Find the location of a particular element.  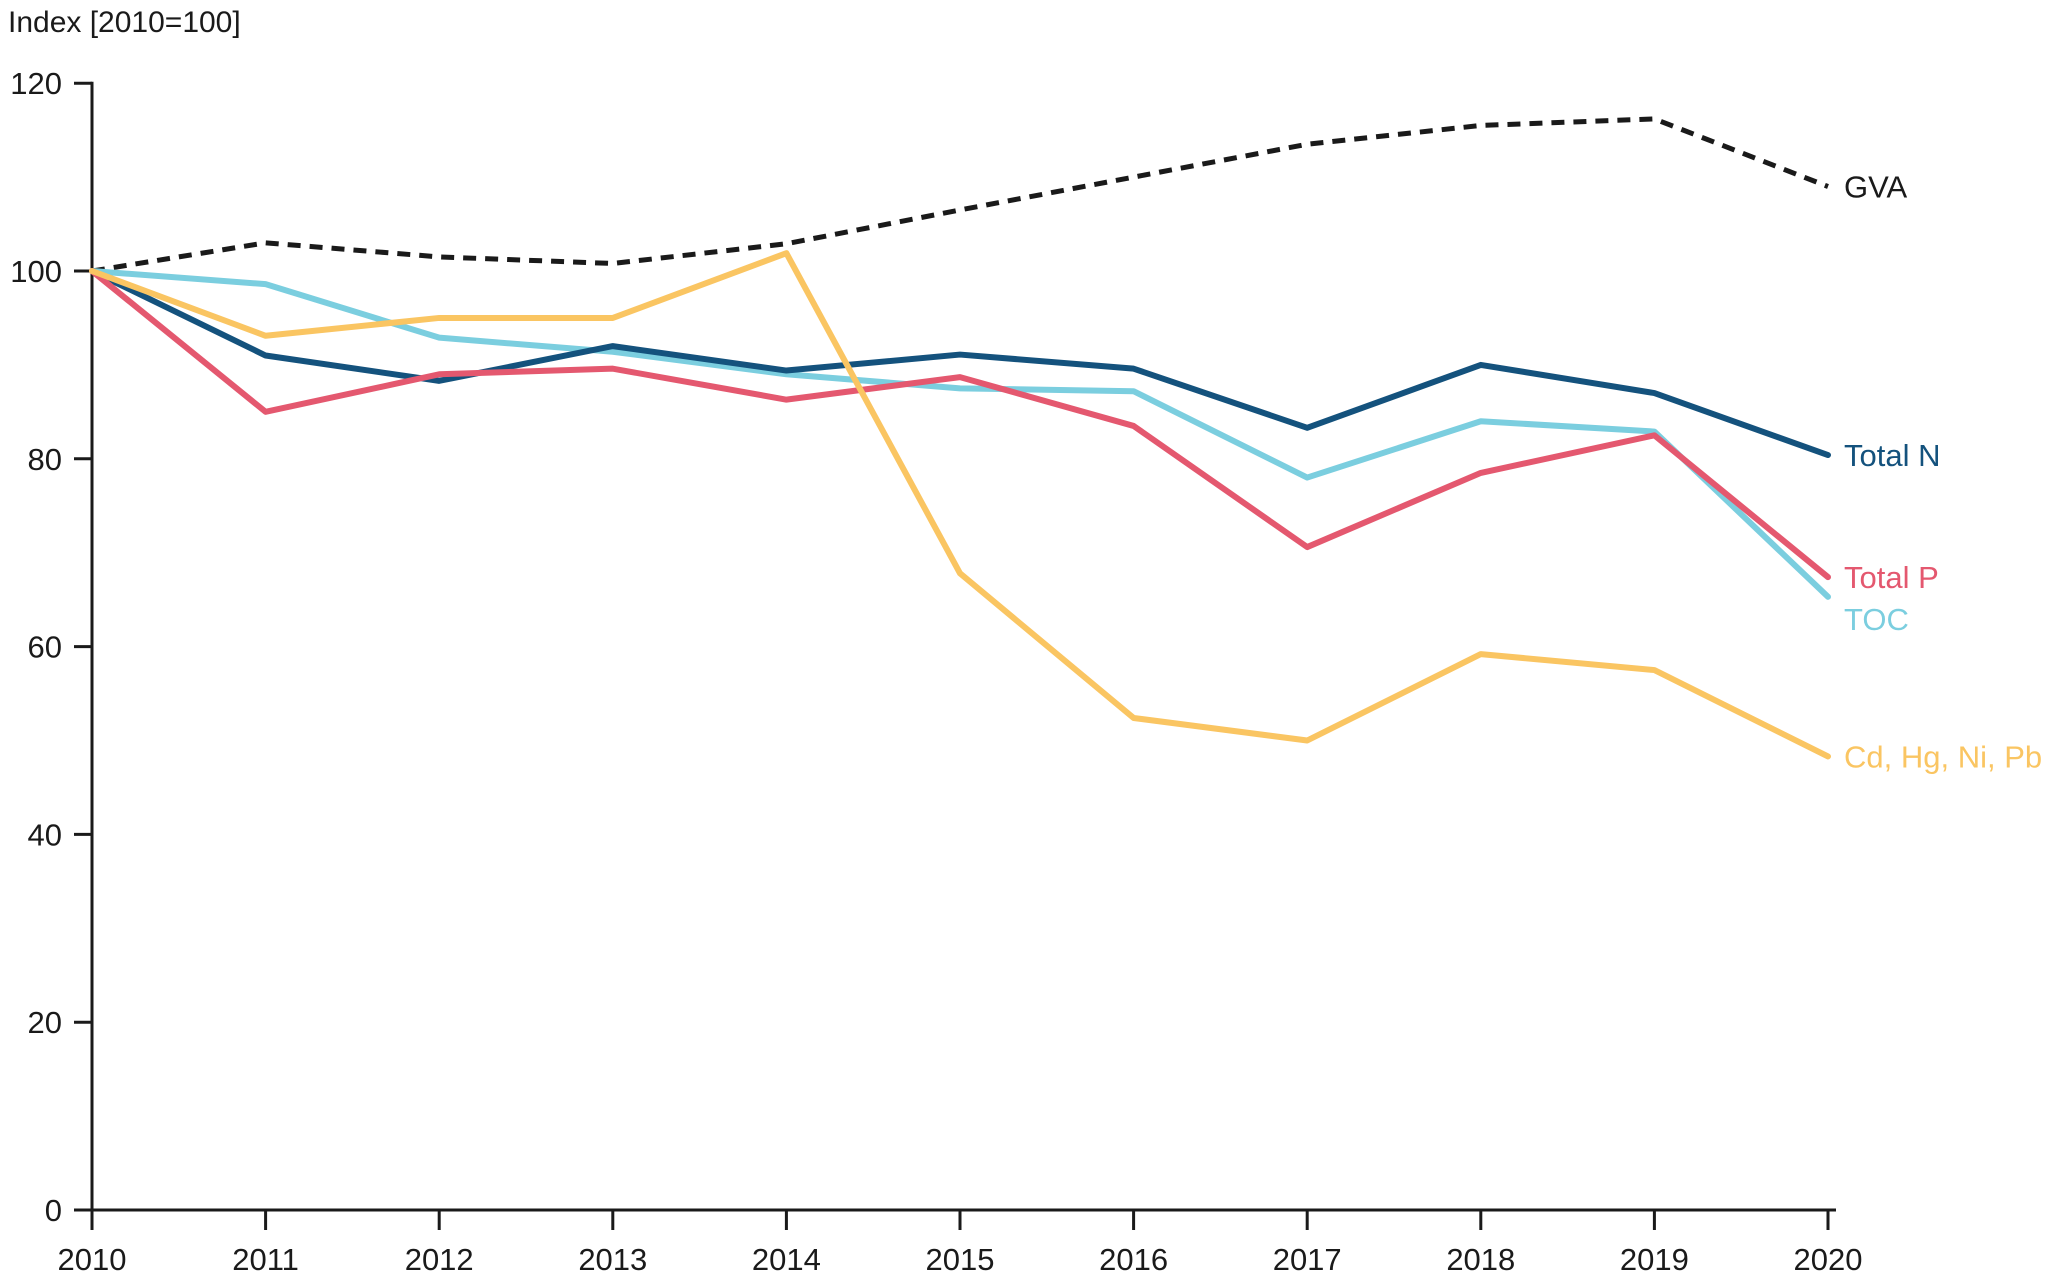

series-label-cd-hg-ni-pb: Cd, Hg, Ni, Pb is located at coordinates (1943, 756).